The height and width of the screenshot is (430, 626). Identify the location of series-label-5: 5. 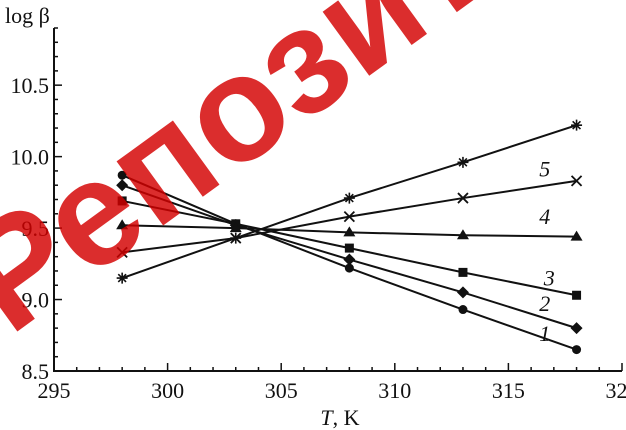
(544, 169).